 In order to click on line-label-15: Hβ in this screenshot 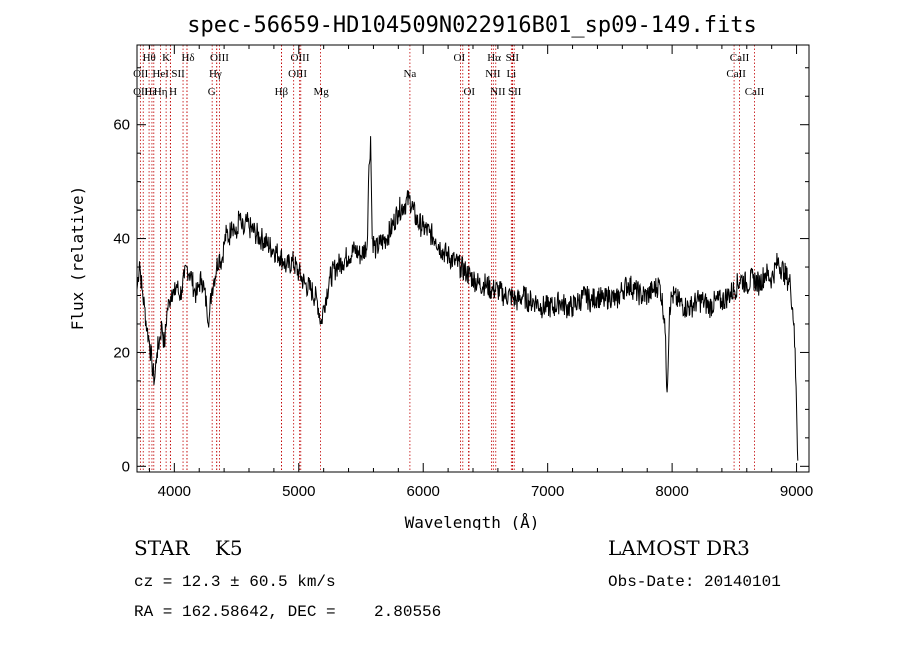, I will do `click(282, 92)`.